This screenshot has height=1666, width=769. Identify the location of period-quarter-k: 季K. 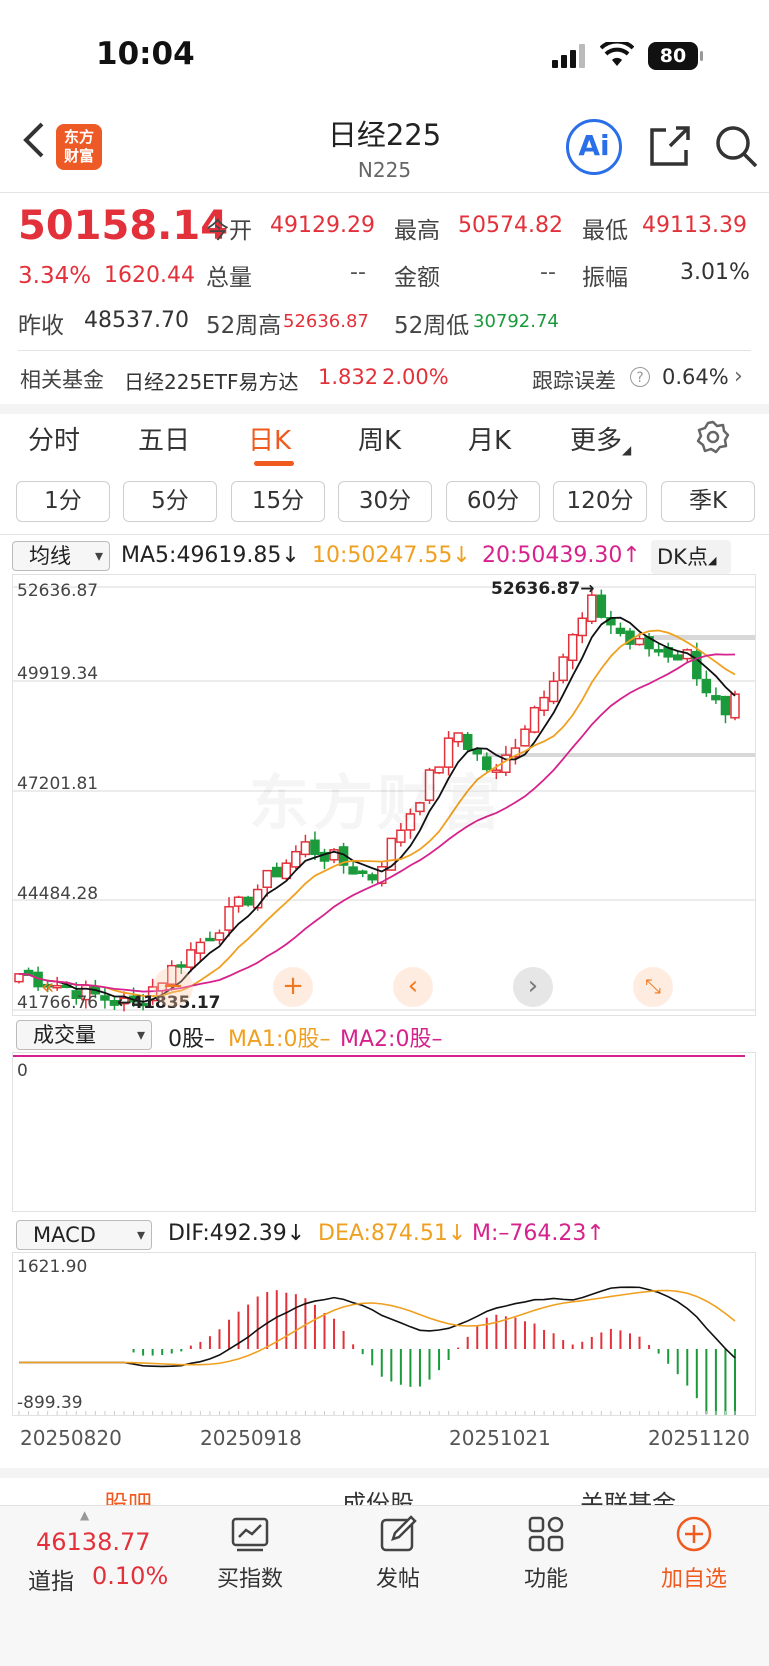
(708, 501).